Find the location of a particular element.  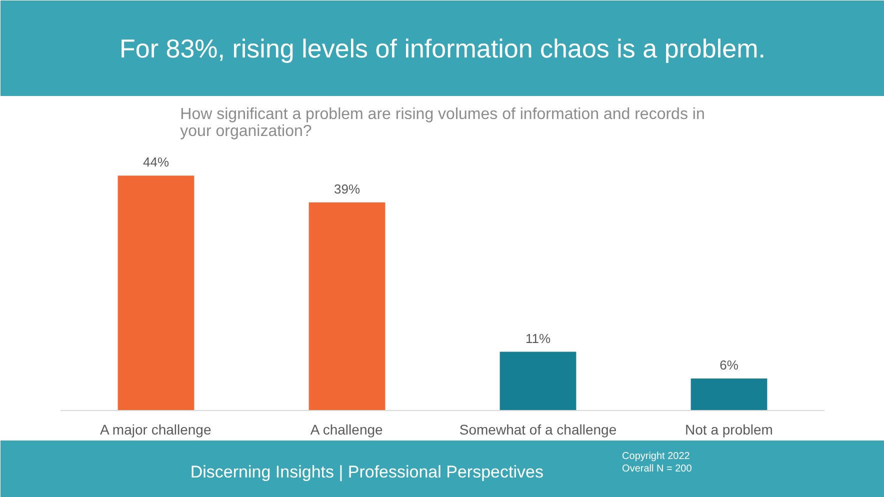

data-label: 44% is located at coordinates (156, 162).